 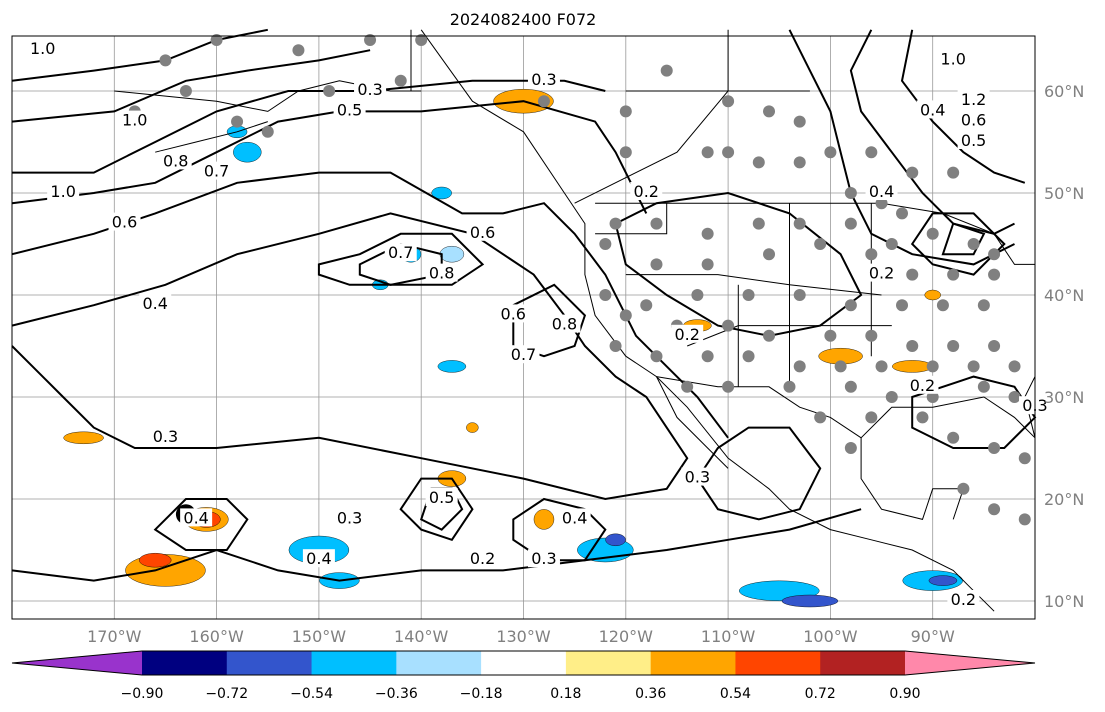 I want to click on y-tick-label: 30°N, so click(x=1064, y=397).